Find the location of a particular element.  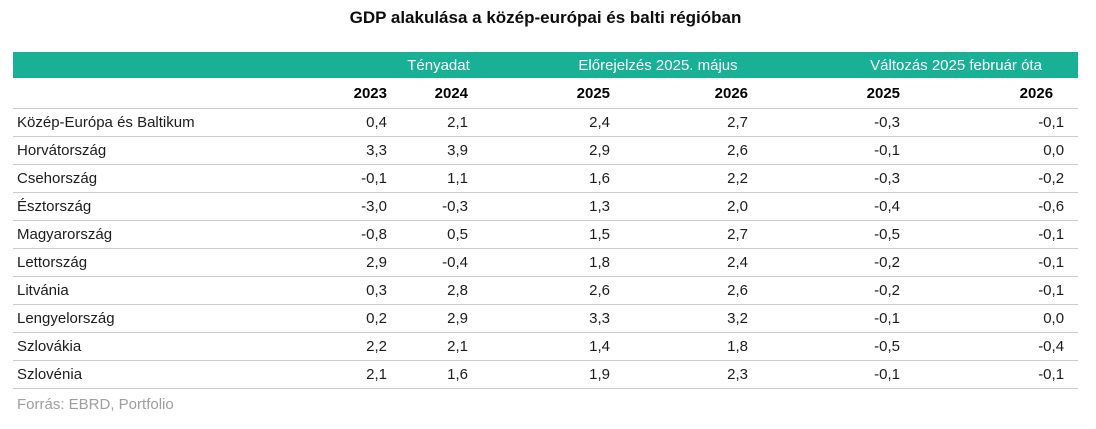

value-cell: 0,4 is located at coordinates (362, 122).